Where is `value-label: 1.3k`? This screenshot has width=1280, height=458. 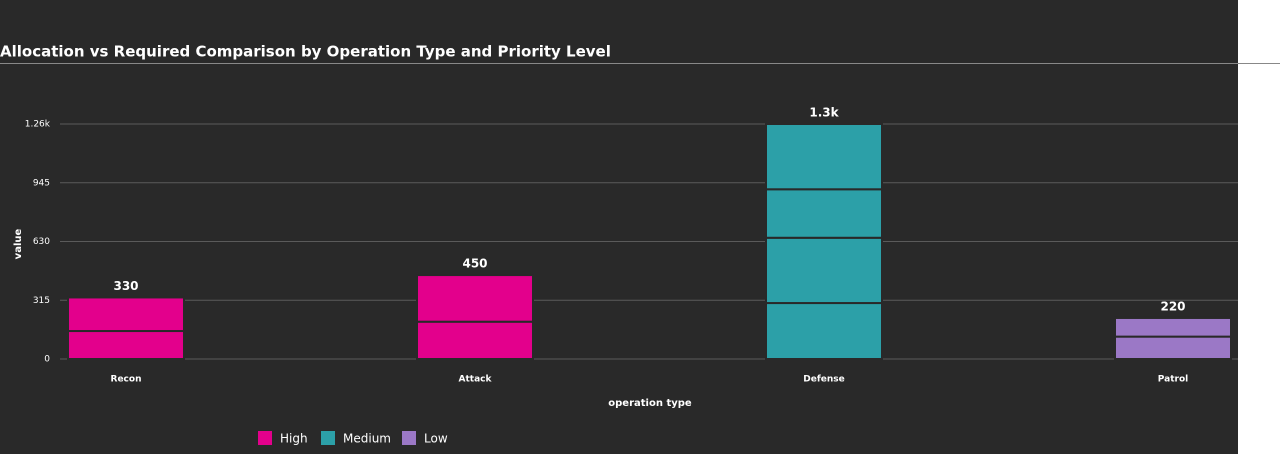
value-label: 1.3k is located at coordinates (824, 113).